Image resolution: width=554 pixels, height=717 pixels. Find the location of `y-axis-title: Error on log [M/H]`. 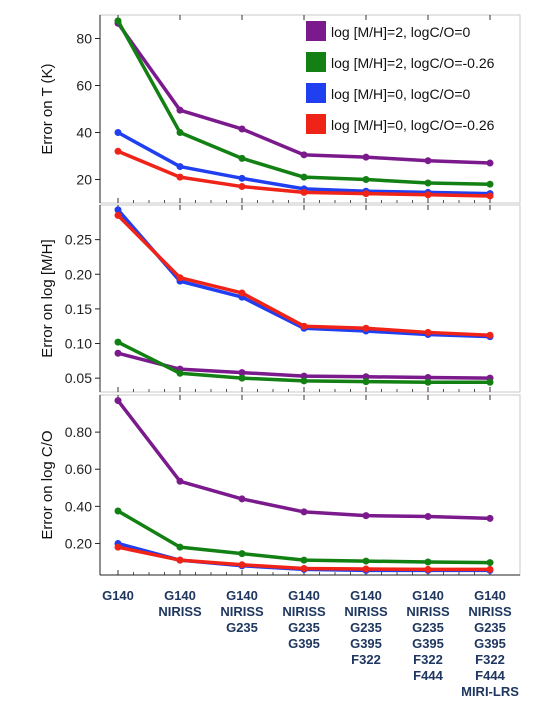

y-axis-title: Error on log [M/H] is located at coordinates (47, 298).